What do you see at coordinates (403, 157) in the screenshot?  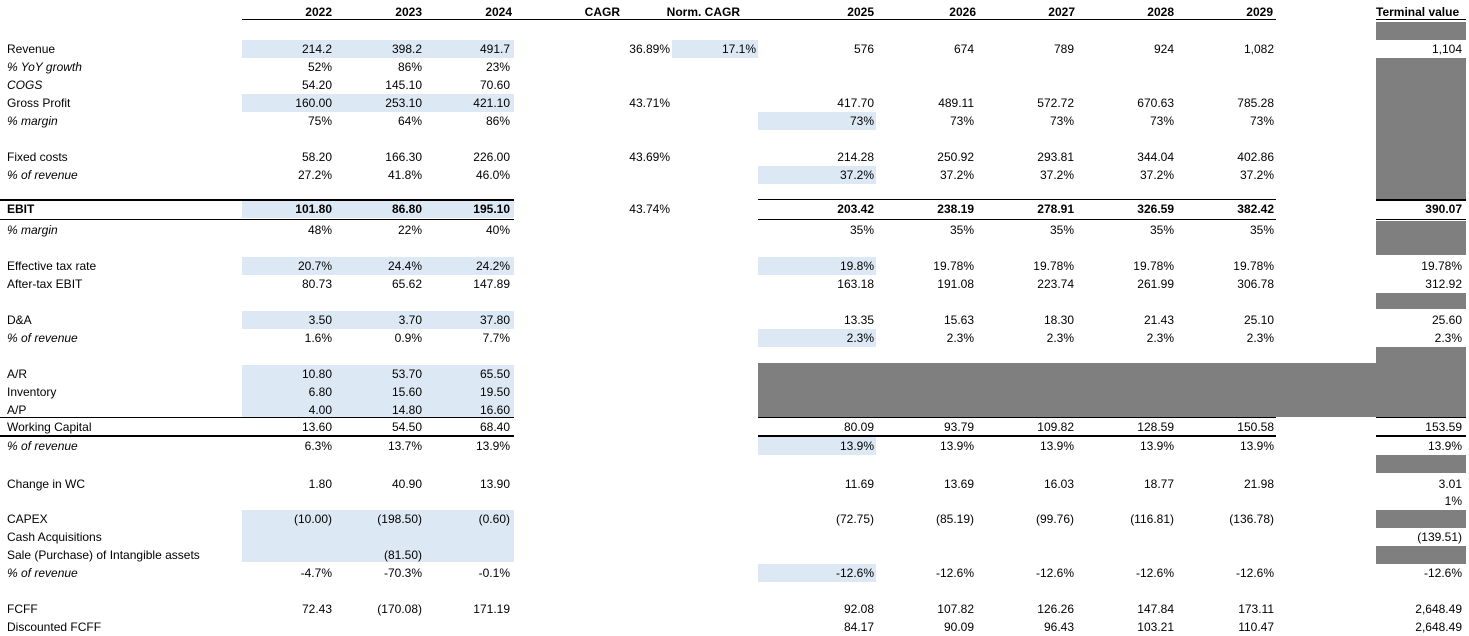 I see `historical-cell: 166.30` at bounding box center [403, 157].